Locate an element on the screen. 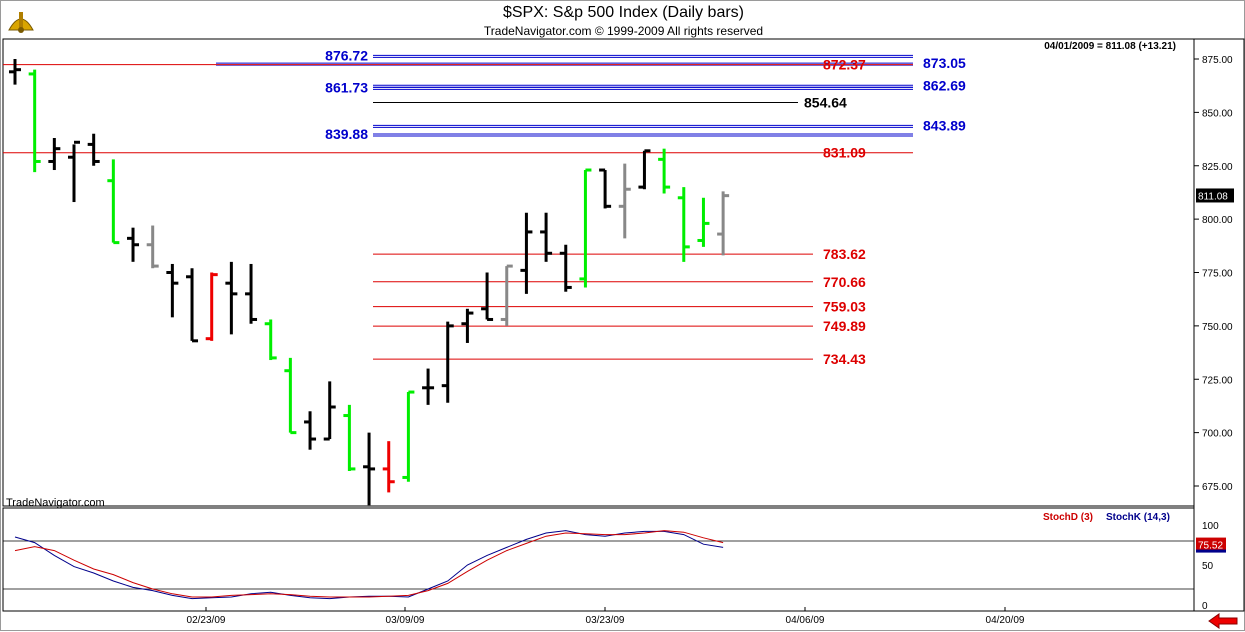  level-label: 749.89 is located at coordinates (844, 326).